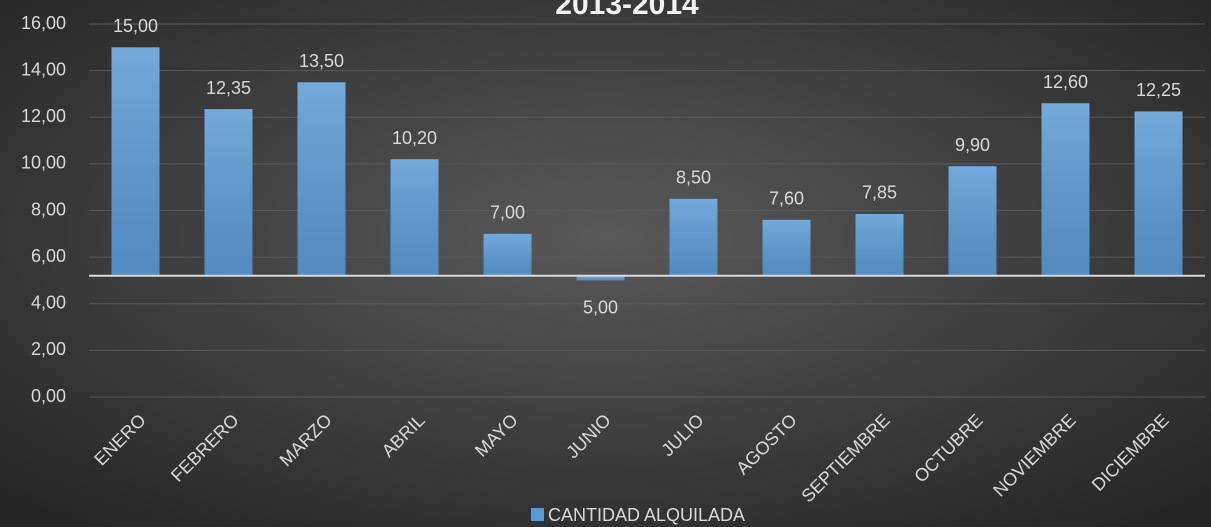 This screenshot has width=1211, height=527. What do you see at coordinates (627, 10) in the screenshot?
I see `chart-title: 2013-2014` at bounding box center [627, 10].